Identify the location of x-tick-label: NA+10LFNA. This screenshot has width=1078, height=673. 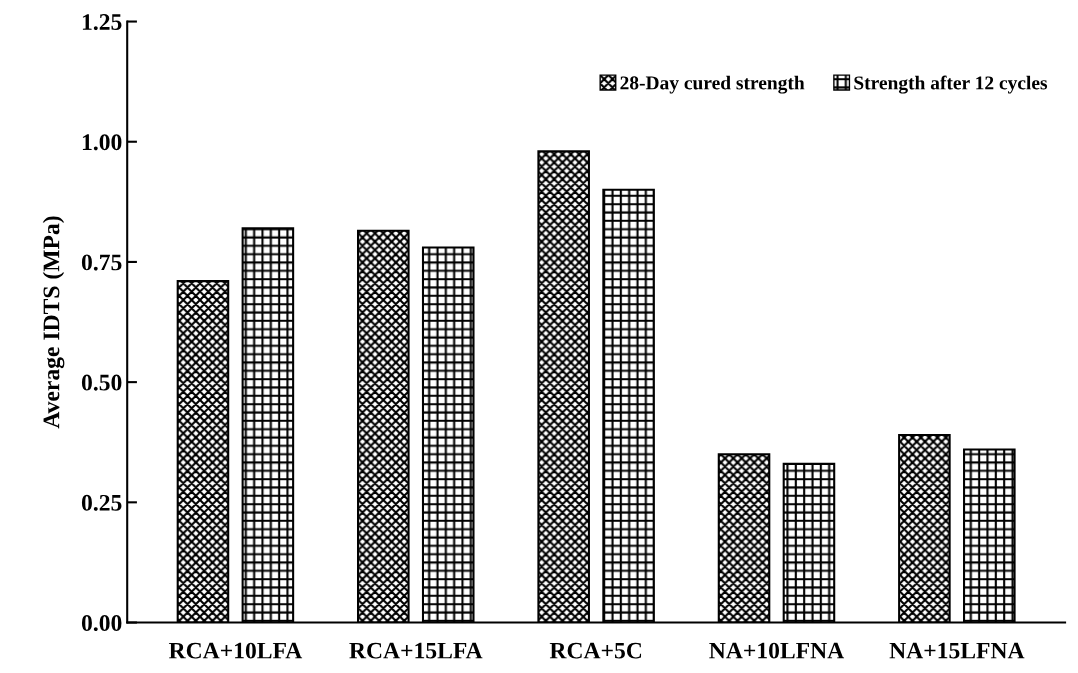
(777, 650).